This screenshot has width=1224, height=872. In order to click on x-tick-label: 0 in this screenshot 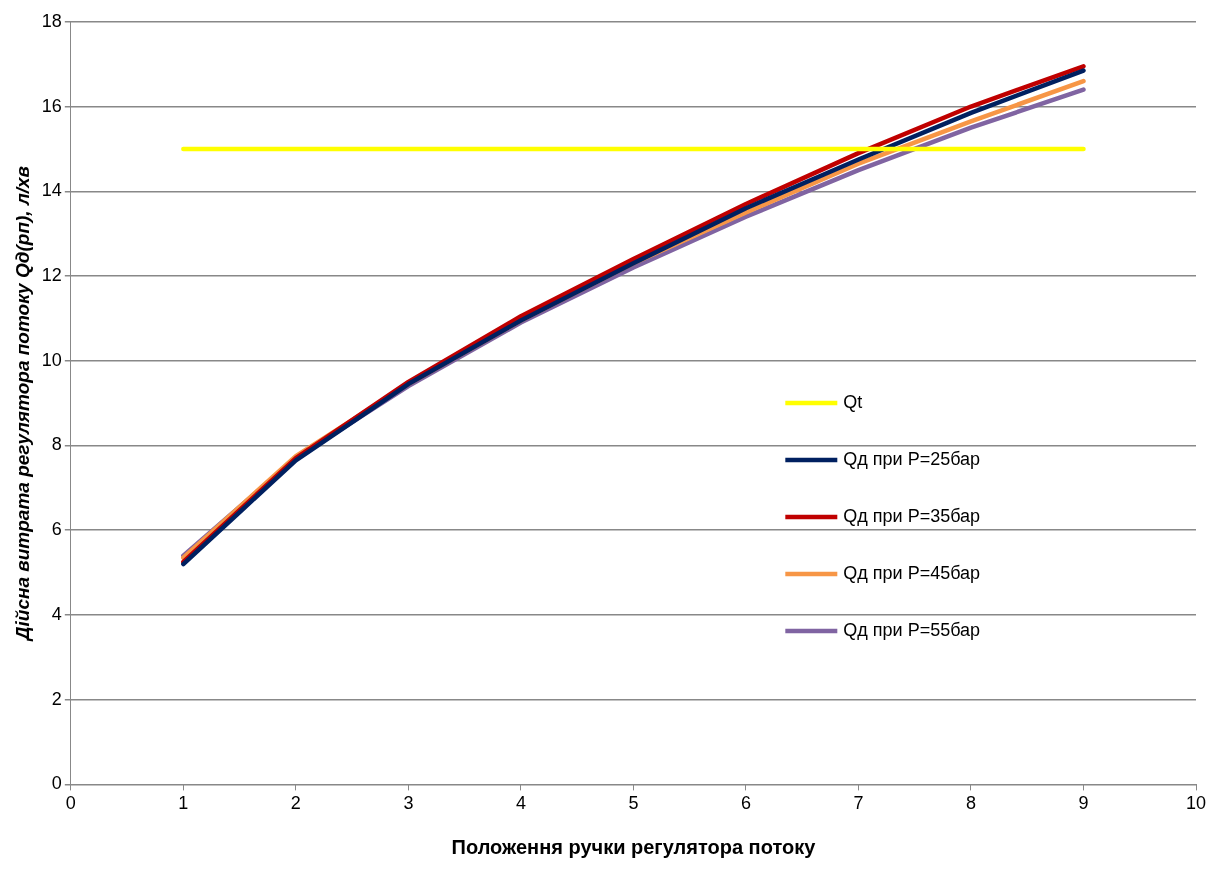, I will do `click(70, 803)`.